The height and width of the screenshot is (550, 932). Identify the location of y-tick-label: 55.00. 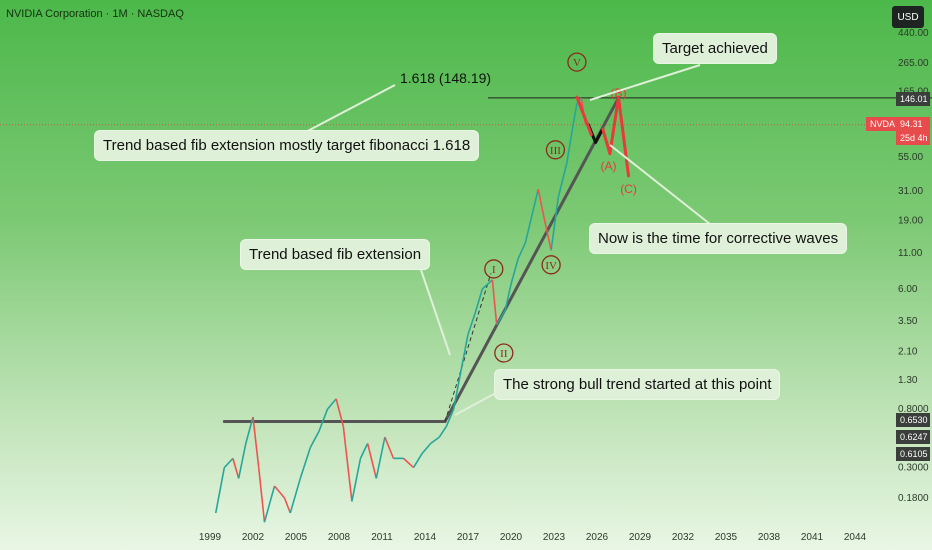
(910, 157).